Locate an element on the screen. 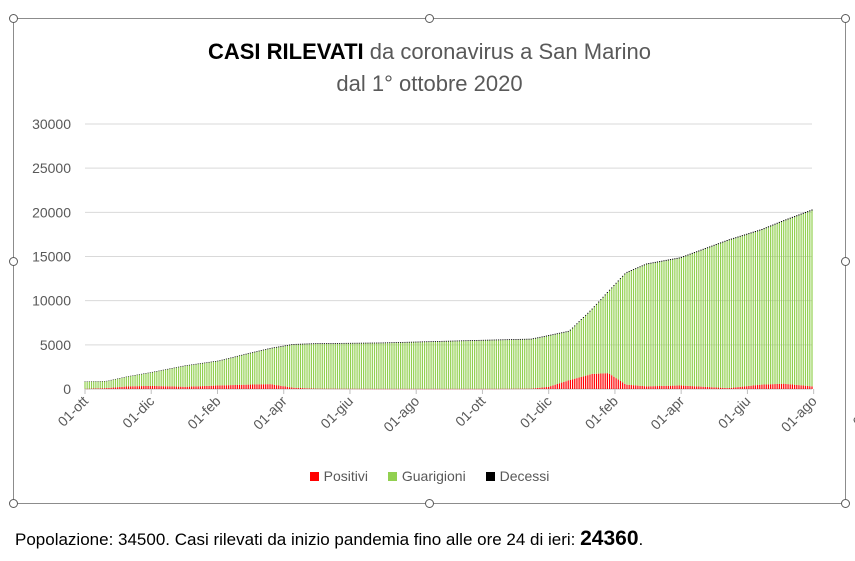 This screenshot has height=561, width=855. resize-handle-bottom-right is located at coordinates (845, 503).